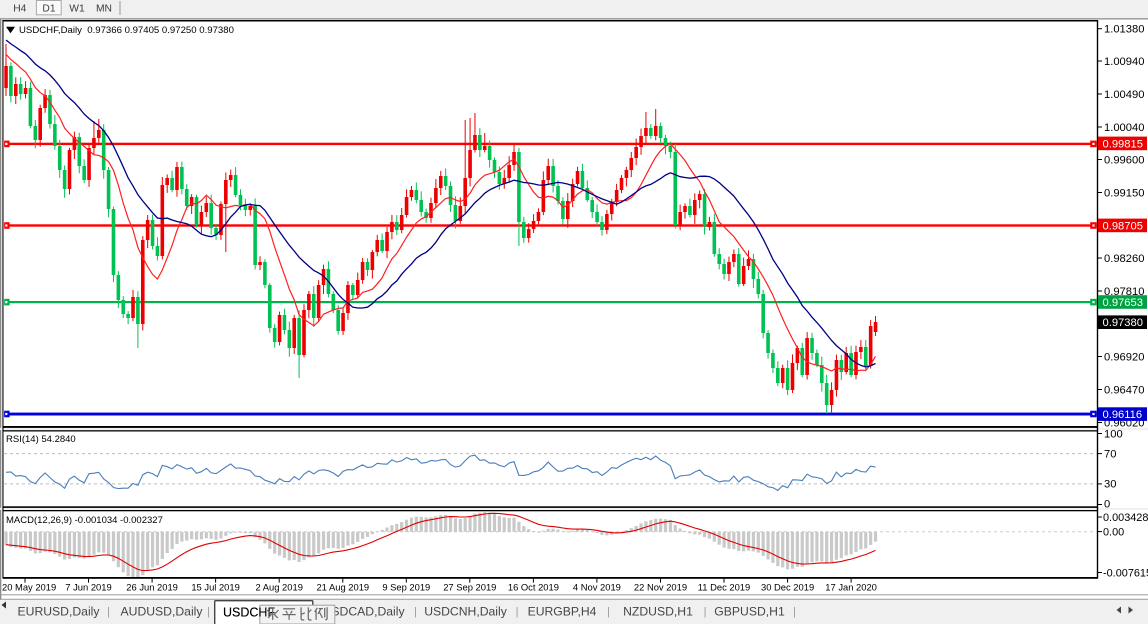  I want to click on svg-text: 70, so click(1110, 454).